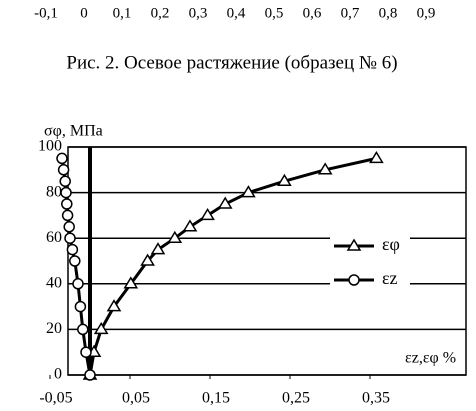  Describe the element at coordinates (58, 374) in the screenshot. I see `y-tick-label: 0` at that location.